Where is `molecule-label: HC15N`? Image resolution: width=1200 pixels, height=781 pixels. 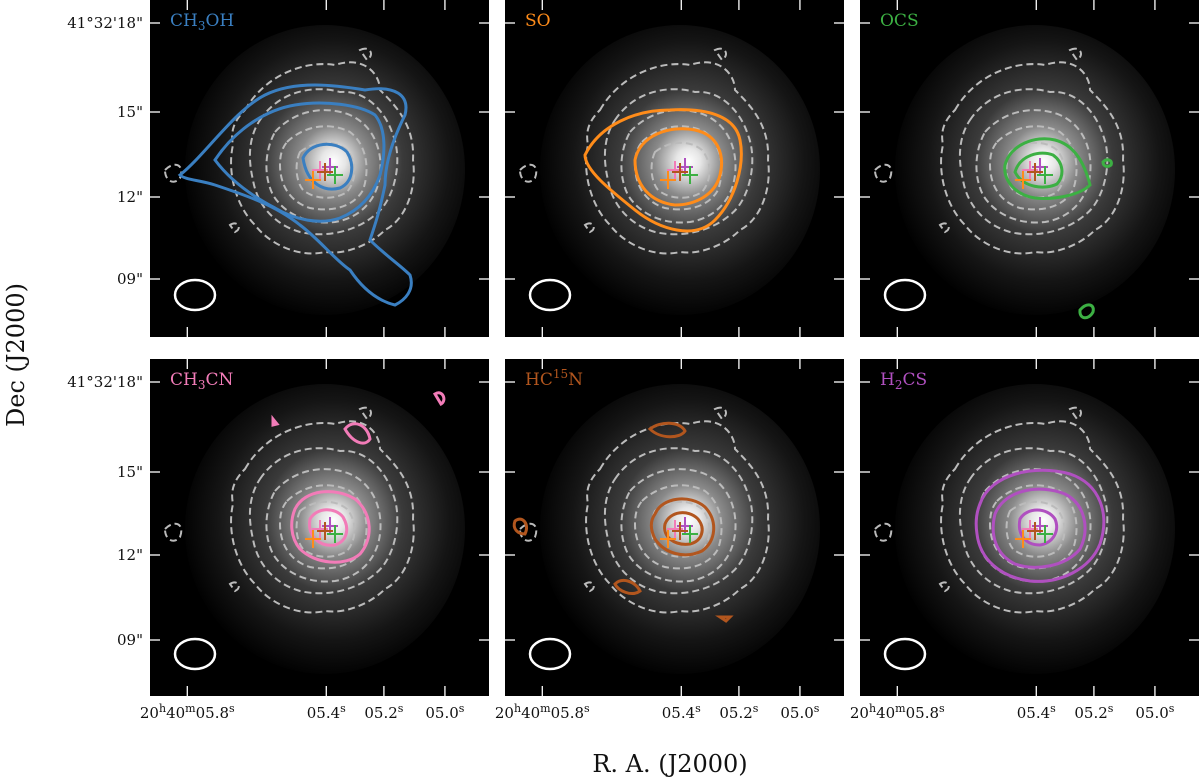 molecule-label: HC15N is located at coordinates (554, 378).